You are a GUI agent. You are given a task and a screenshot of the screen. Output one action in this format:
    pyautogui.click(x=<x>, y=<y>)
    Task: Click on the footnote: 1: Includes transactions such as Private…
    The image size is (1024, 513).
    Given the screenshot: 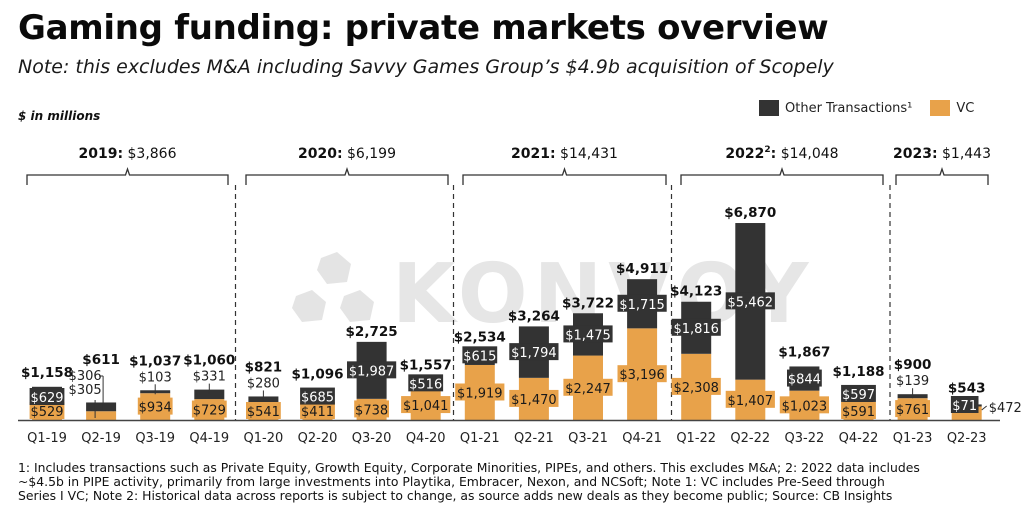 What is the action you would take?
    pyautogui.click(x=469, y=481)
    